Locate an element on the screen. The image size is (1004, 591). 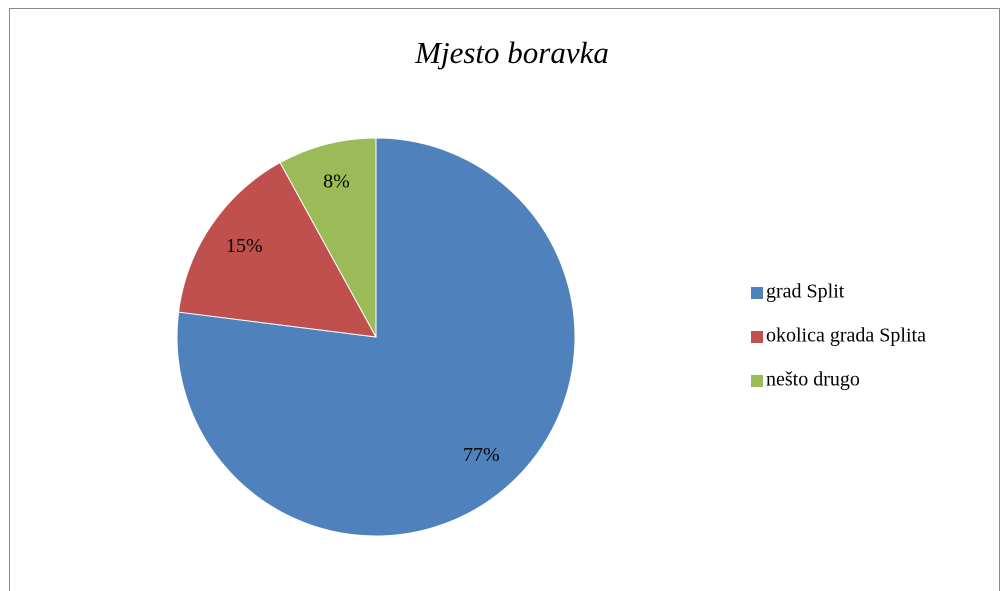
legend-label: okolica grada Splita is located at coordinates (846, 336).